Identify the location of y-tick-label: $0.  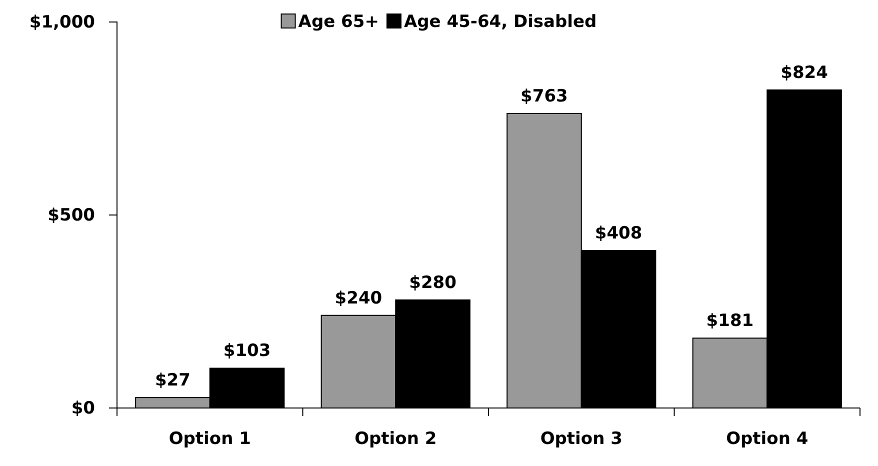
(83, 408).